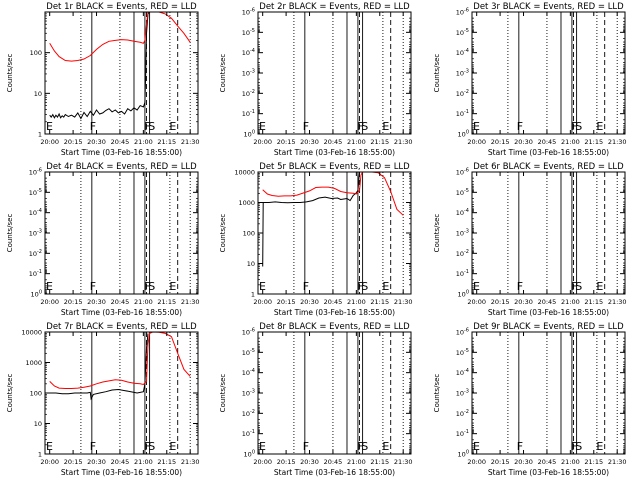 The image size is (640, 480). I want to click on y-tick-label: 1000, so click(246, 203).